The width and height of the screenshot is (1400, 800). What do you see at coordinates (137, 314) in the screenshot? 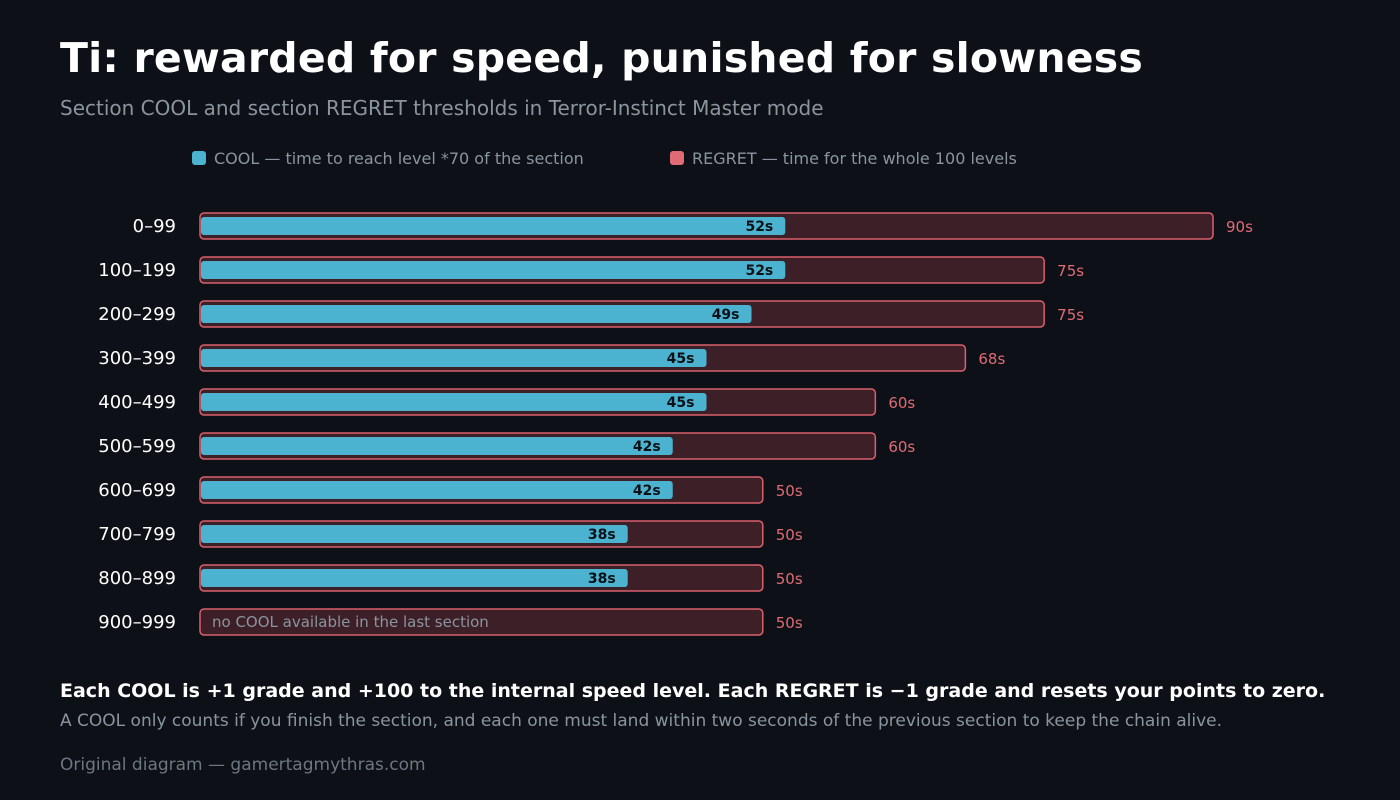
I see `category-label: 200–299` at bounding box center [137, 314].